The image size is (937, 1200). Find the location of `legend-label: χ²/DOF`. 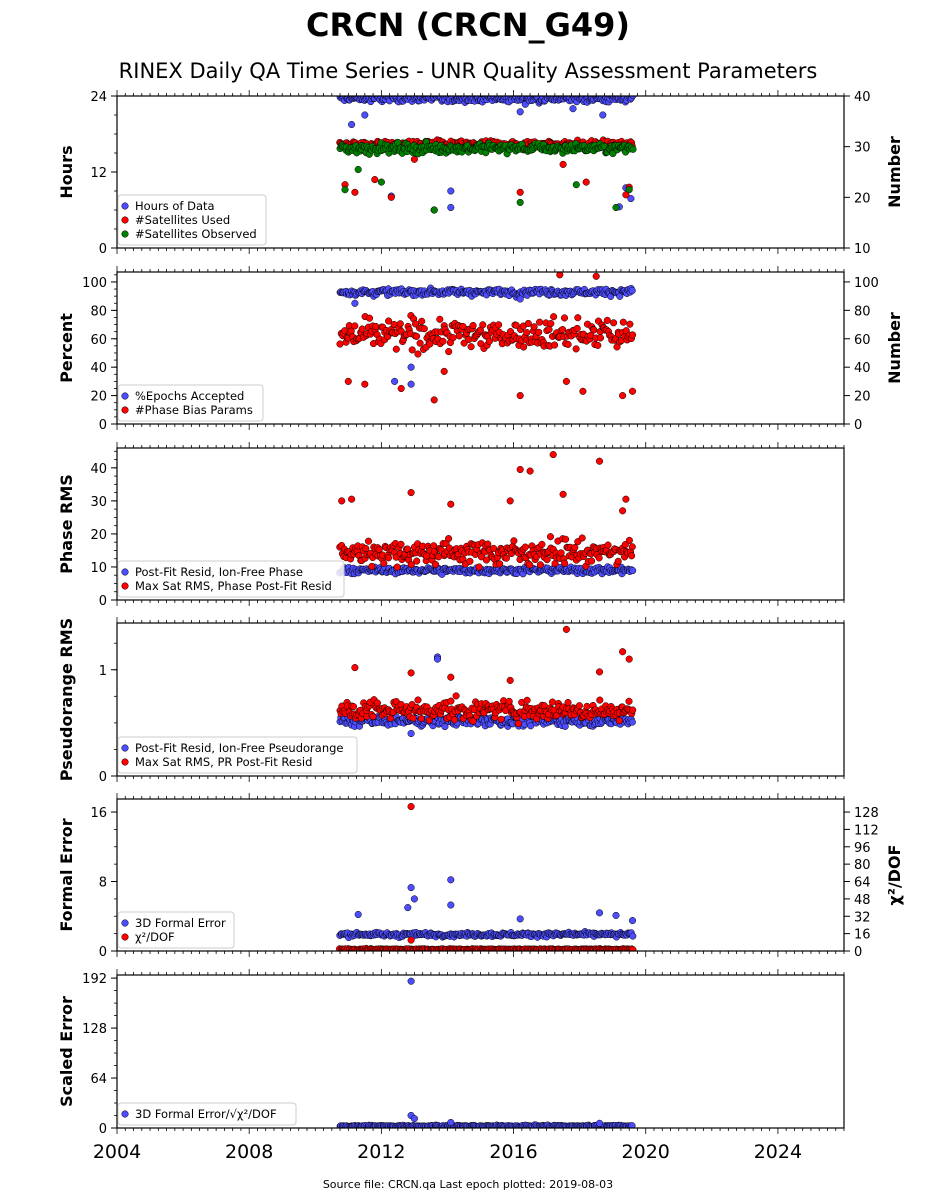

legend-label: χ²/DOF is located at coordinates (155, 937).